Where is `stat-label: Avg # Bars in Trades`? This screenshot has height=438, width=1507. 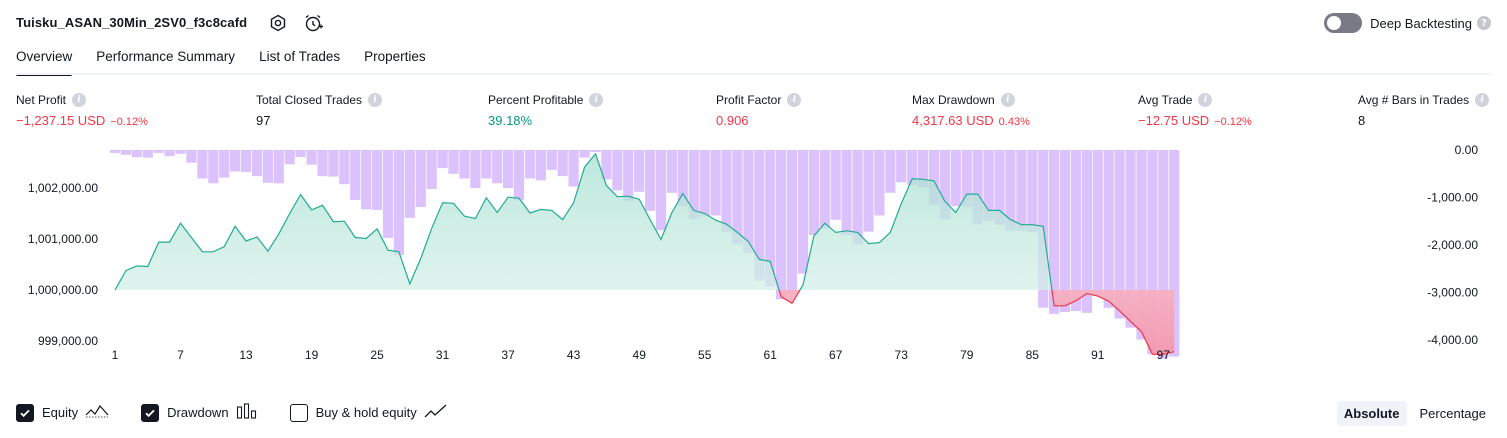
stat-label: Avg # Bars in Trades is located at coordinates (1414, 100).